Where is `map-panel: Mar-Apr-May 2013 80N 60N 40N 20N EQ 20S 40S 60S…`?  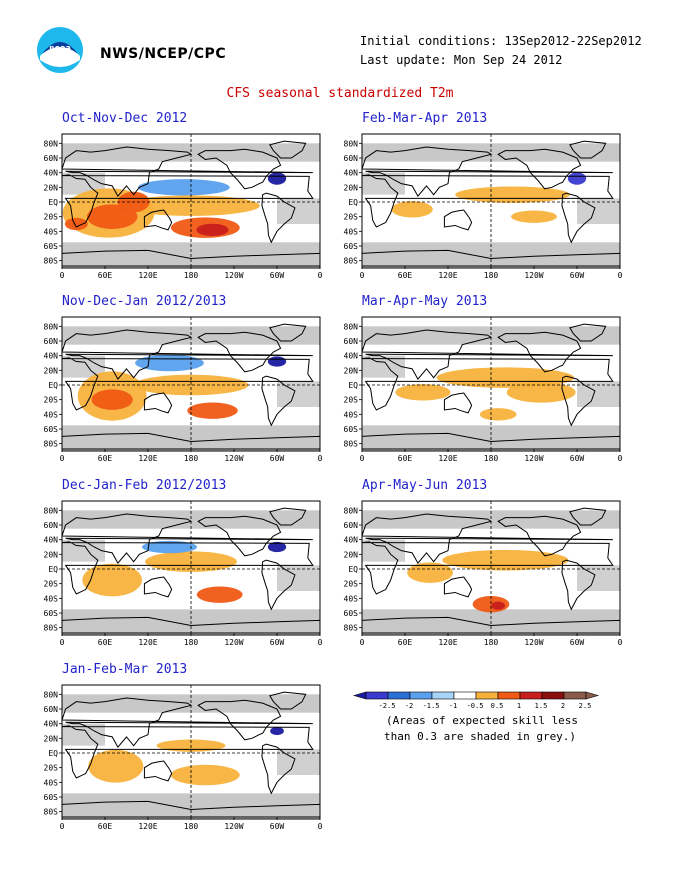
map-panel: Mar-Apr-May 2013 80N 60N 40N 20N EQ 20S 40S 60S… is located at coordinates (502, 379).